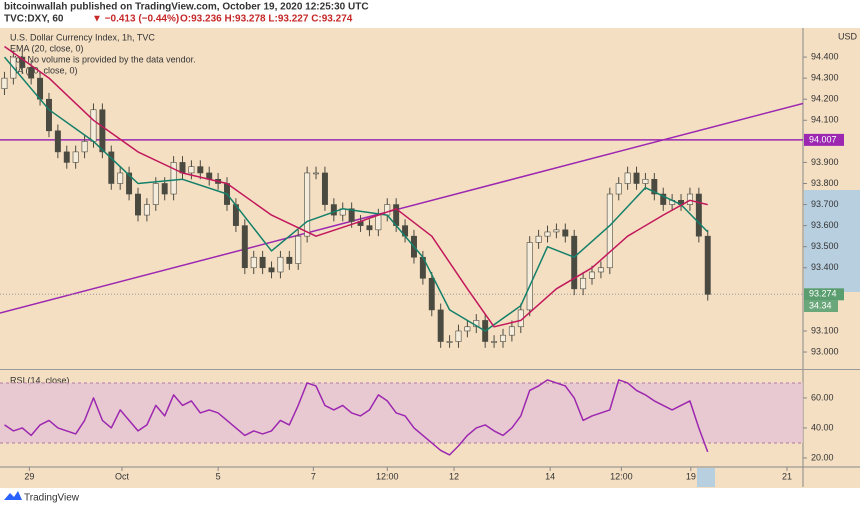 This screenshot has width=860, height=514. Describe the element at coordinates (44, 70) in the screenshot. I see `legend-line: MA (50, close, 0)` at that location.